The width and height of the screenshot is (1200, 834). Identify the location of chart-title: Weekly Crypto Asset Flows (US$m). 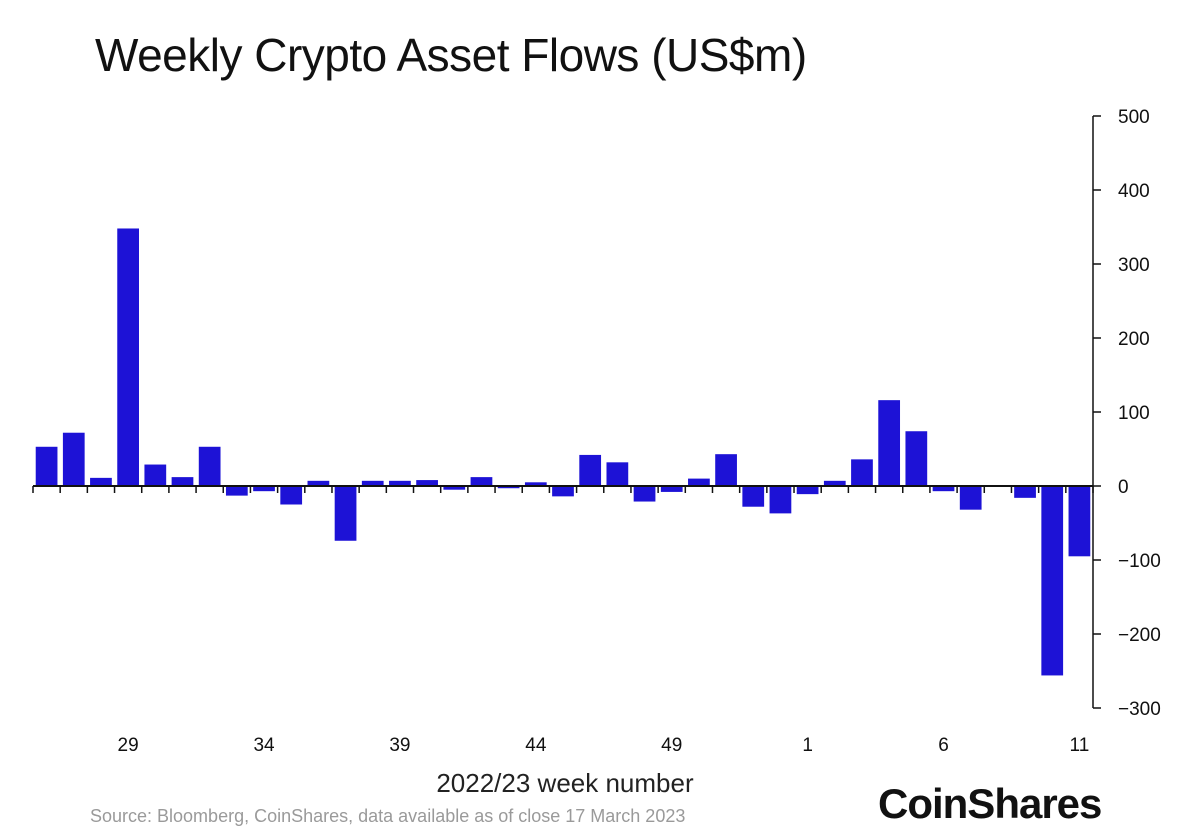
(451, 55).